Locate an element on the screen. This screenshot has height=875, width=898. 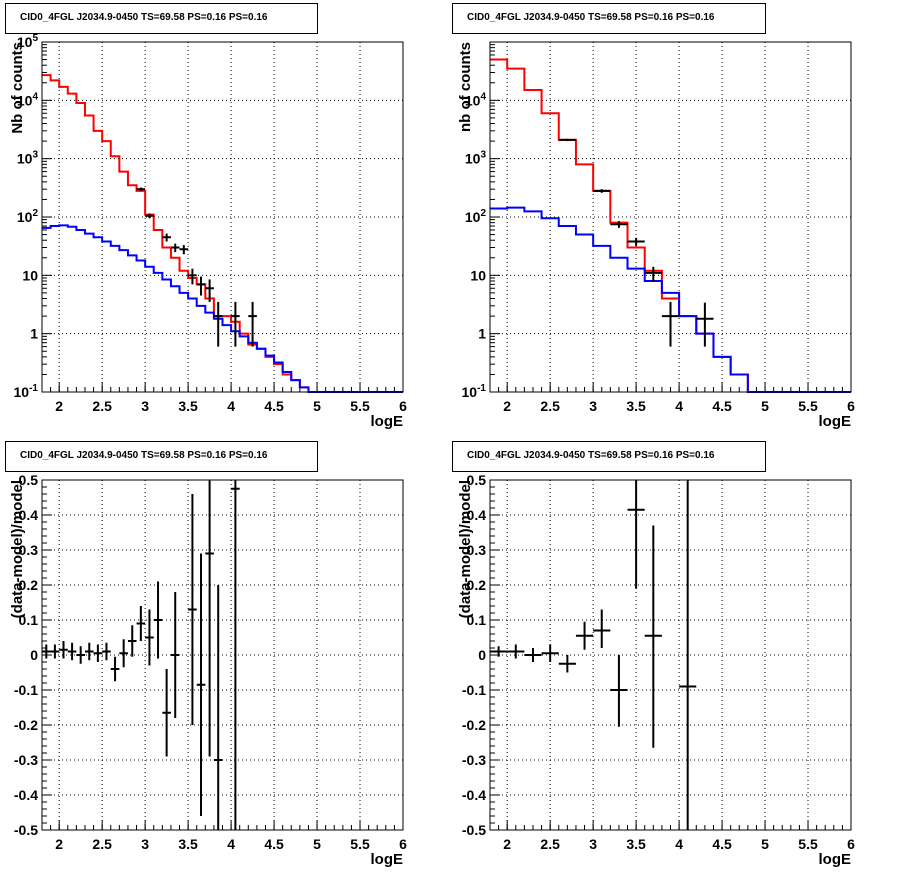
y-tick-label: 10² is located at coordinates (476, 216).